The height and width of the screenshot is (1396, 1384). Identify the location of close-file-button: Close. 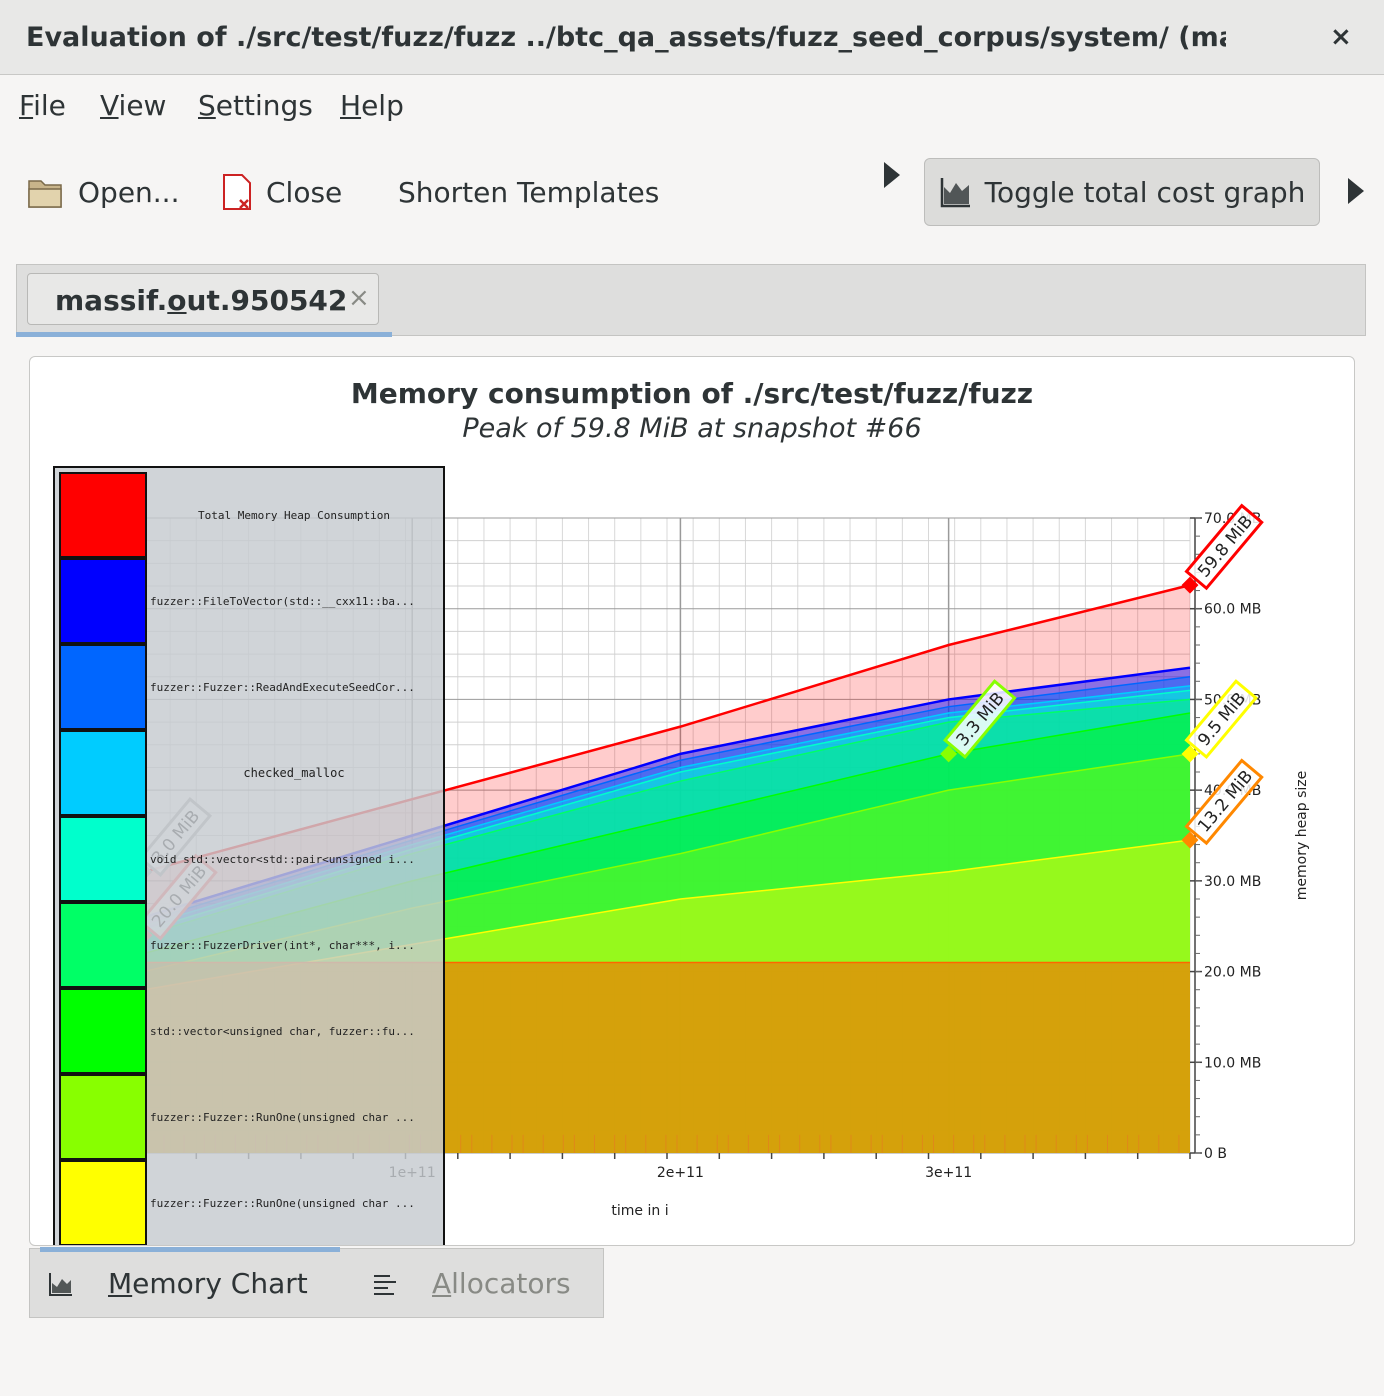
(281, 192).